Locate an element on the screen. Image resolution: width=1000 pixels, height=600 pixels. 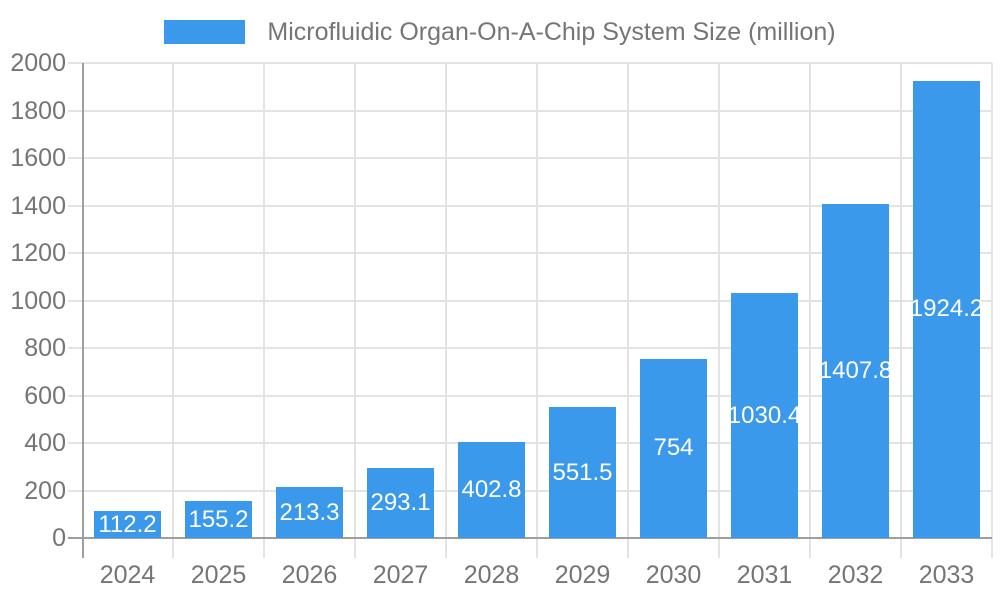
y-tick-label: 0 is located at coordinates (59, 538).